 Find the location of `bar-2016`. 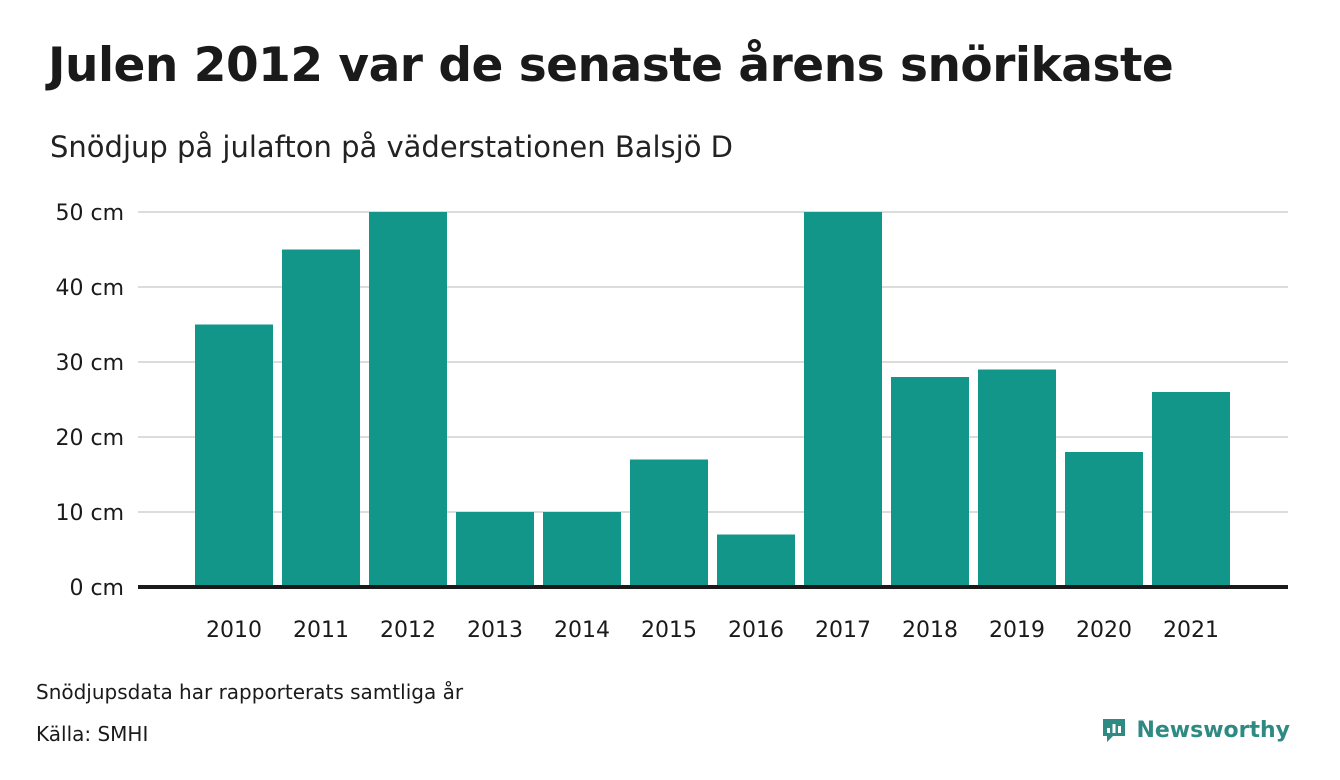

bar-2016 is located at coordinates (756, 560).